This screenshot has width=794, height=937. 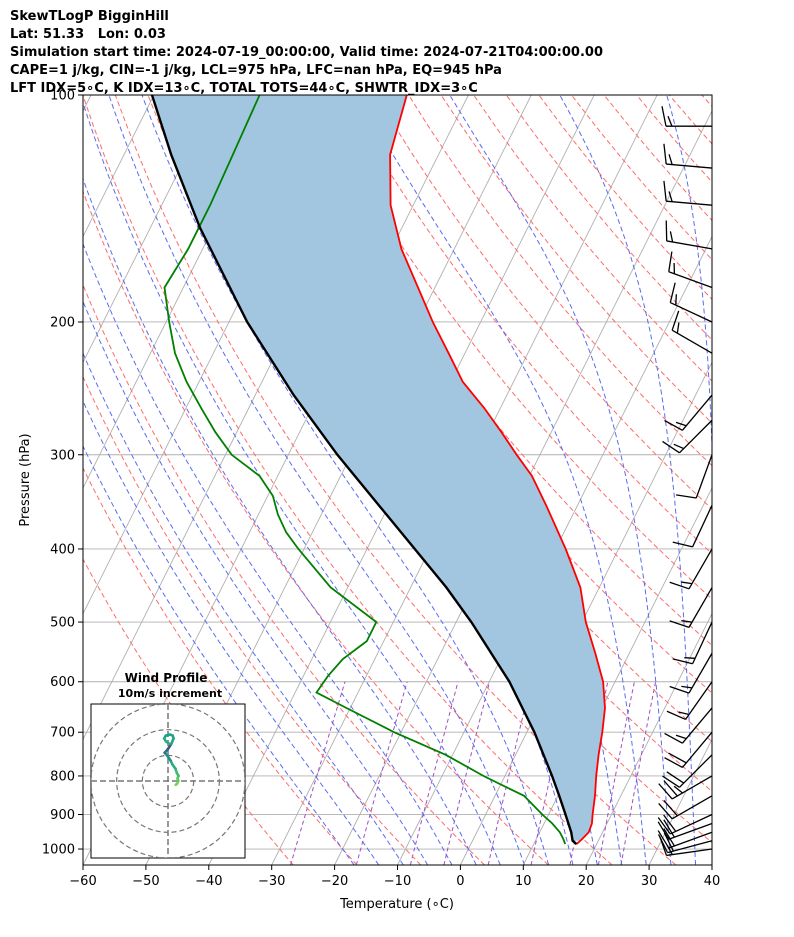 What do you see at coordinates (168, 781) in the screenshot?
I see `hodograph-plot` at bounding box center [168, 781].